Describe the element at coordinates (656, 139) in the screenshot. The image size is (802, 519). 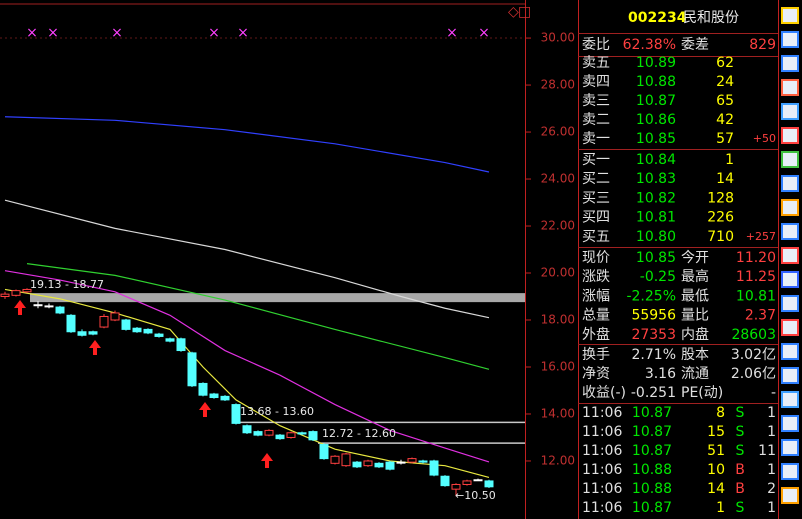
I see `price: 10.85` at that location.